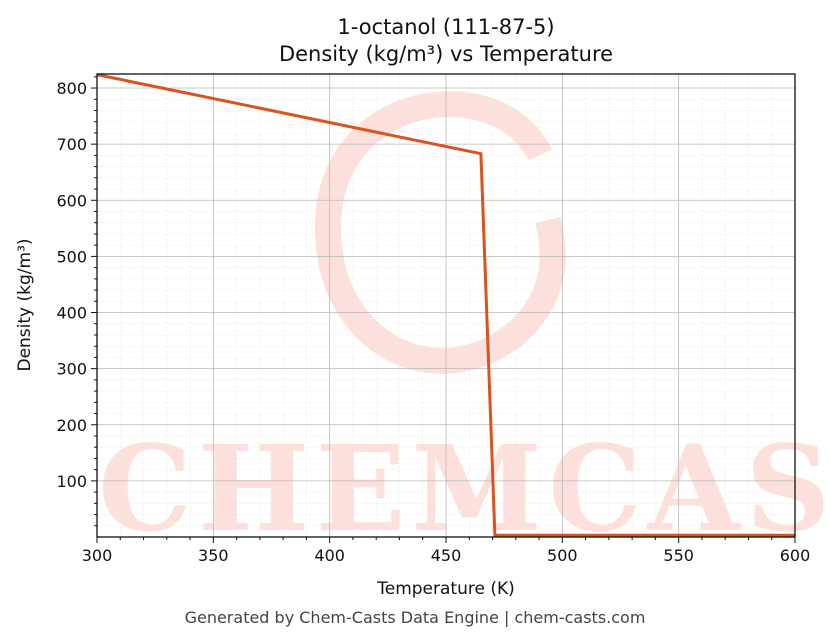 The width and height of the screenshot is (830, 644). I want to click on x-tick-label: 350, so click(213, 555).